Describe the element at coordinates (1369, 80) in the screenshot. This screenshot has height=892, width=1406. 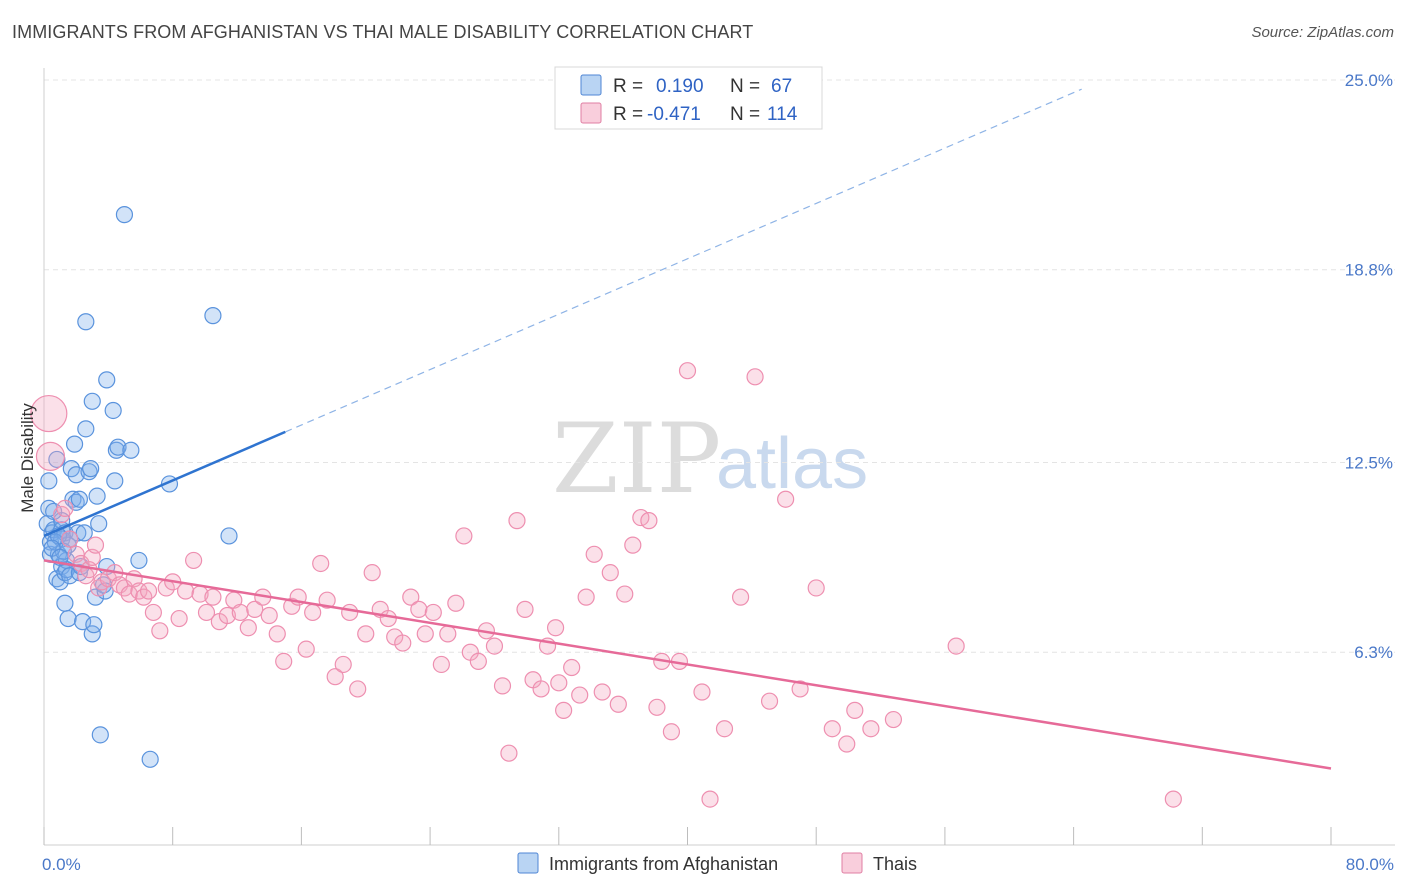
I see `y-tick-label-3: 25.0%` at that location.